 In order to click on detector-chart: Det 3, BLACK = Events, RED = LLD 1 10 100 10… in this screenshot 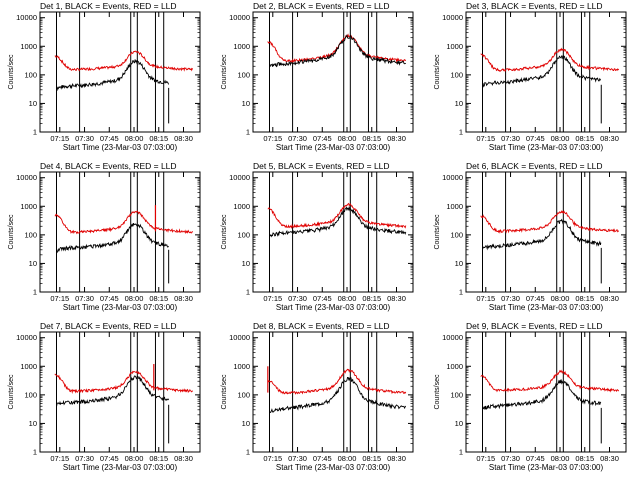, I will do `click(530, 76)`.